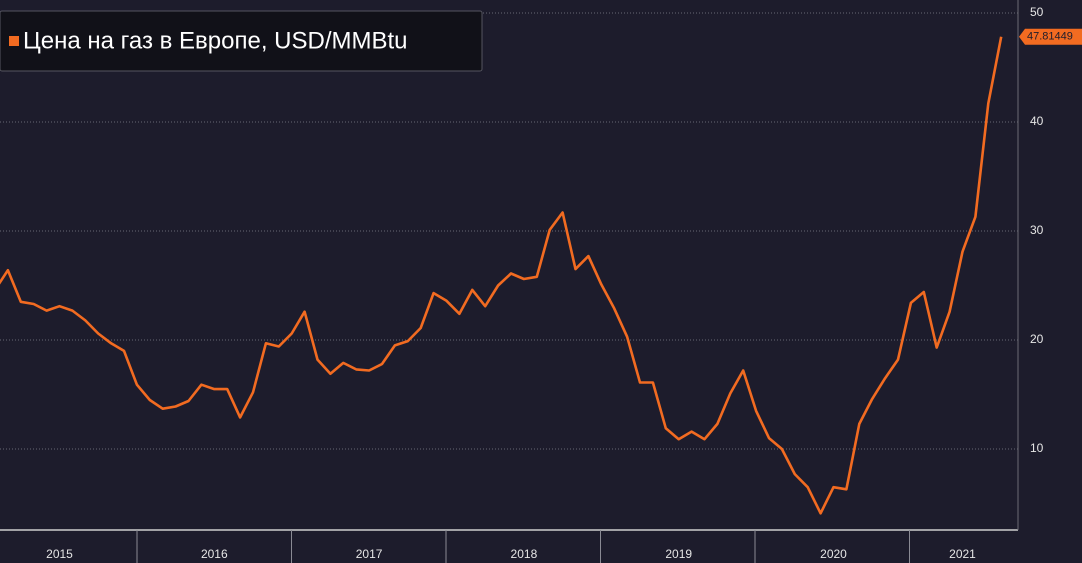 This screenshot has width=1082, height=563. What do you see at coordinates (1037, 339) in the screenshot?
I see `y-tick-label: 20` at bounding box center [1037, 339].